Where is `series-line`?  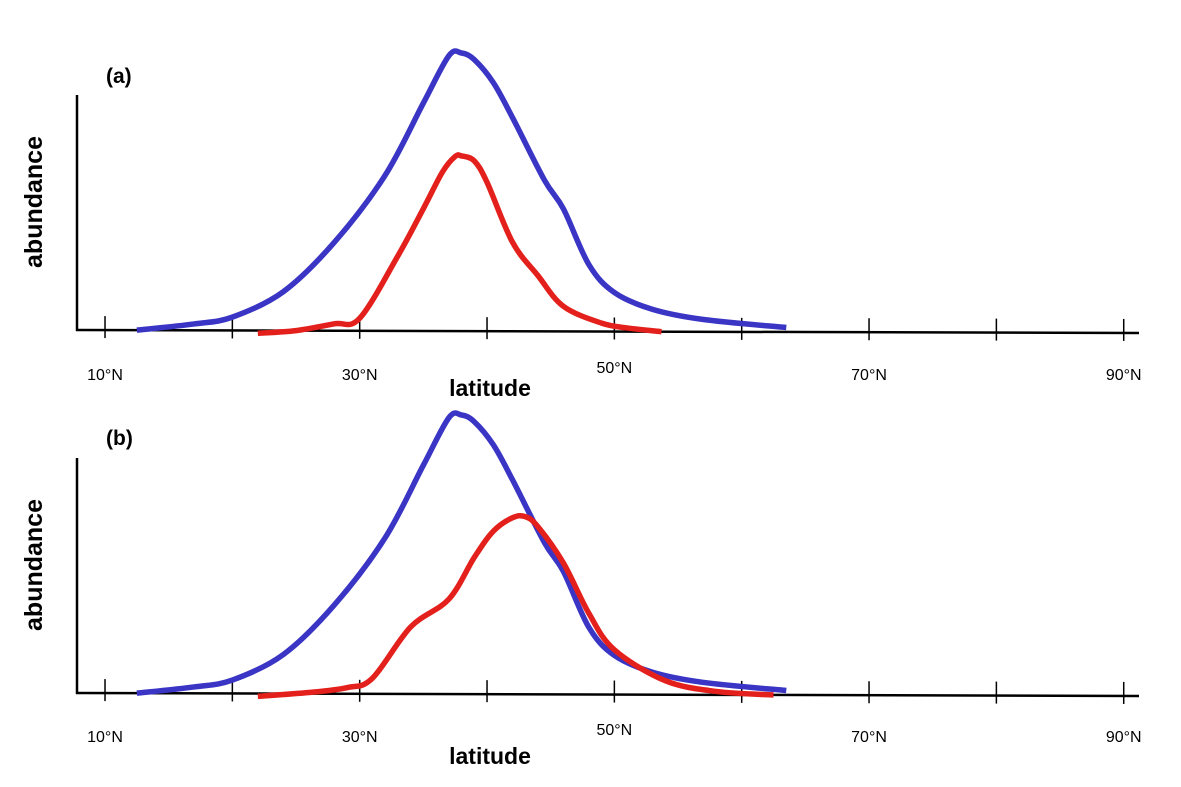 series-line is located at coordinates (460, 244).